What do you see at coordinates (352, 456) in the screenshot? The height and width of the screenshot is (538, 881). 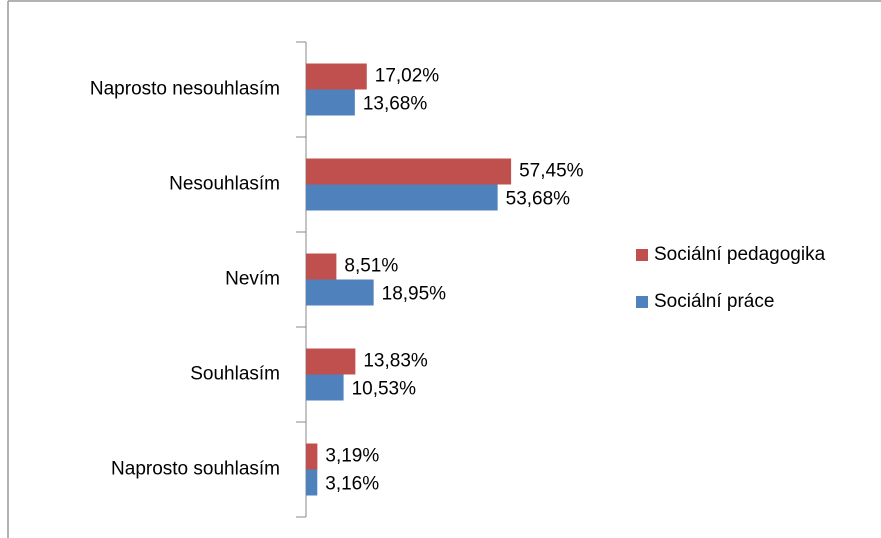 I see `value-label: 3,19%` at bounding box center [352, 456].